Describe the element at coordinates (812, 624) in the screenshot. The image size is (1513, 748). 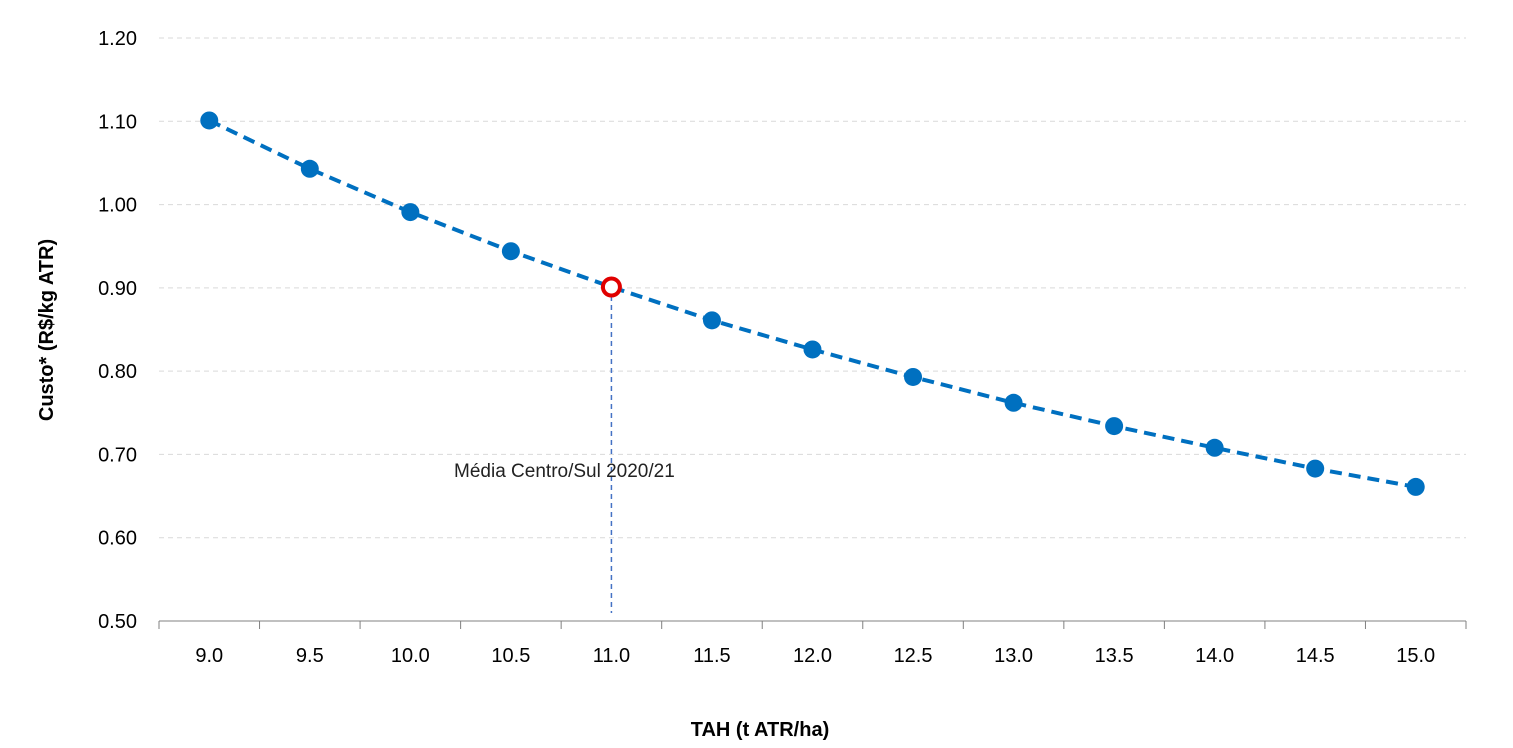
I see `axes` at that location.